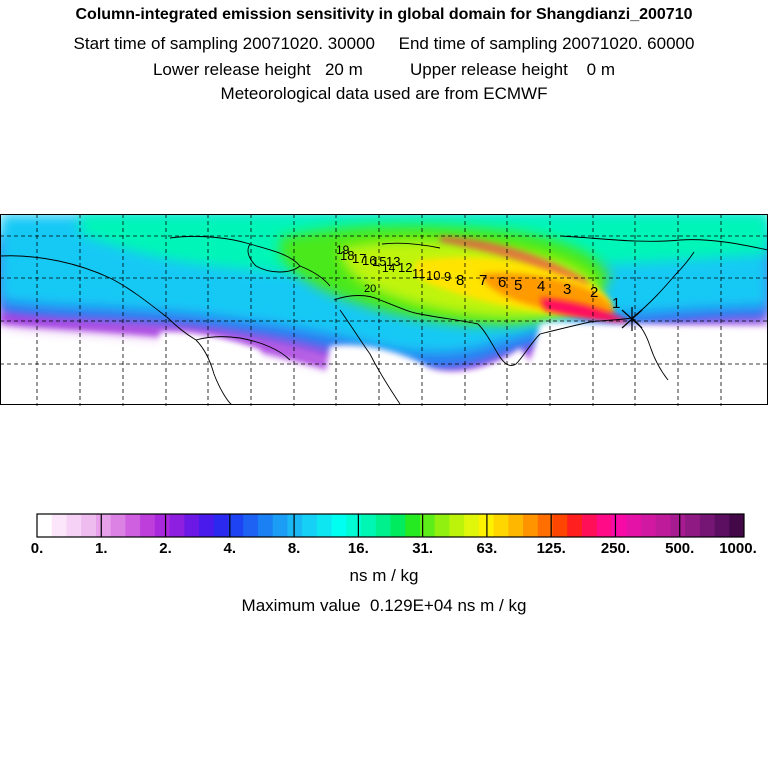 The image size is (768, 768). I want to click on trajectory-label-3: 3, so click(567, 289).